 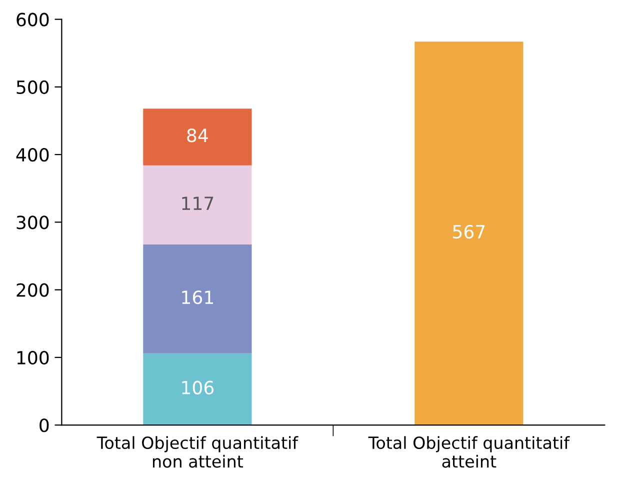 What do you see at coordinates (469, 452) in the screenshot?
I see `x-tick-label: Total Objectif quantitatif atteint` at bounding box center [469, 452].